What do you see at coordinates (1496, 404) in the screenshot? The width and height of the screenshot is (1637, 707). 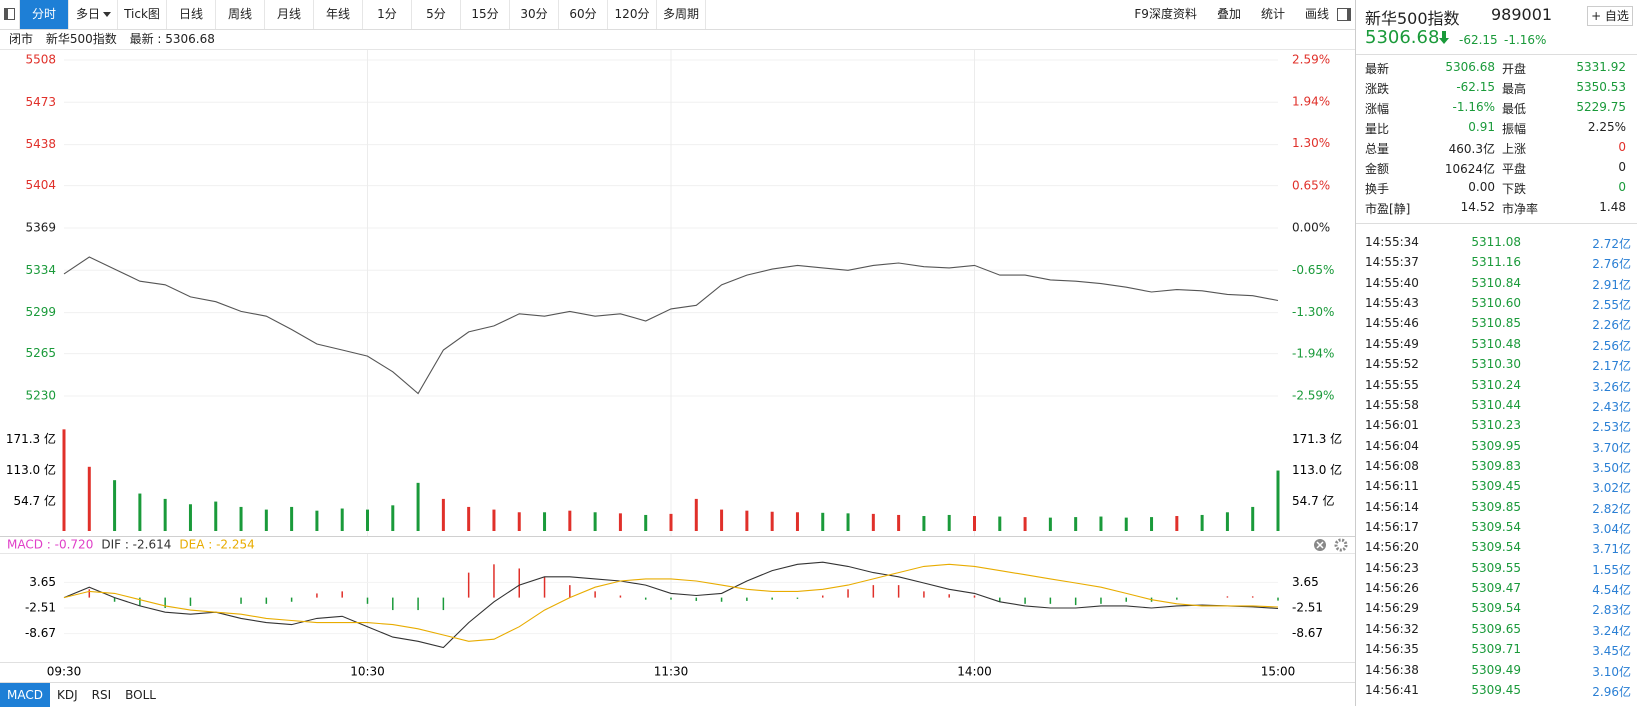 I see `trade-price: 5310.44` at bounding box center [1496, 404].